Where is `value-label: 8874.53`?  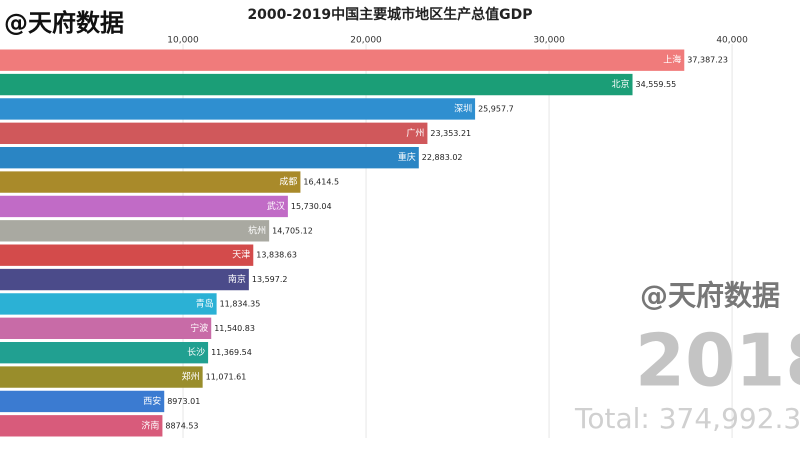
value-label: 8874.53 is located at coordinates (181, 425).